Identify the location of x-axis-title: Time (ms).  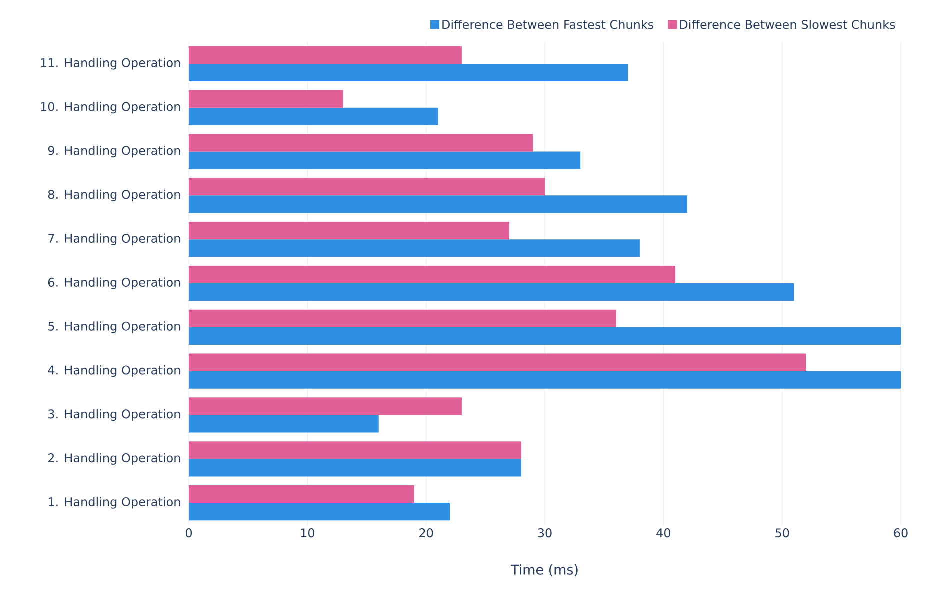
(544, 570).